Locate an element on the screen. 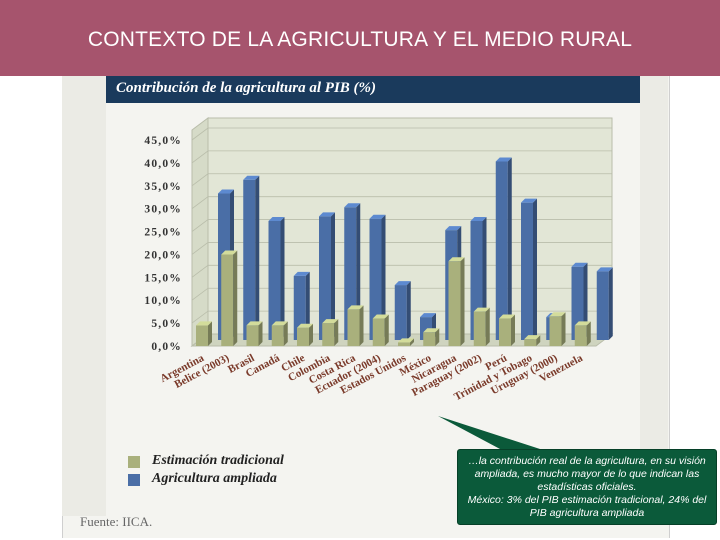 The image size is (720, 540). y-tick-label: 40,0% is located at coordinates (163, 164).